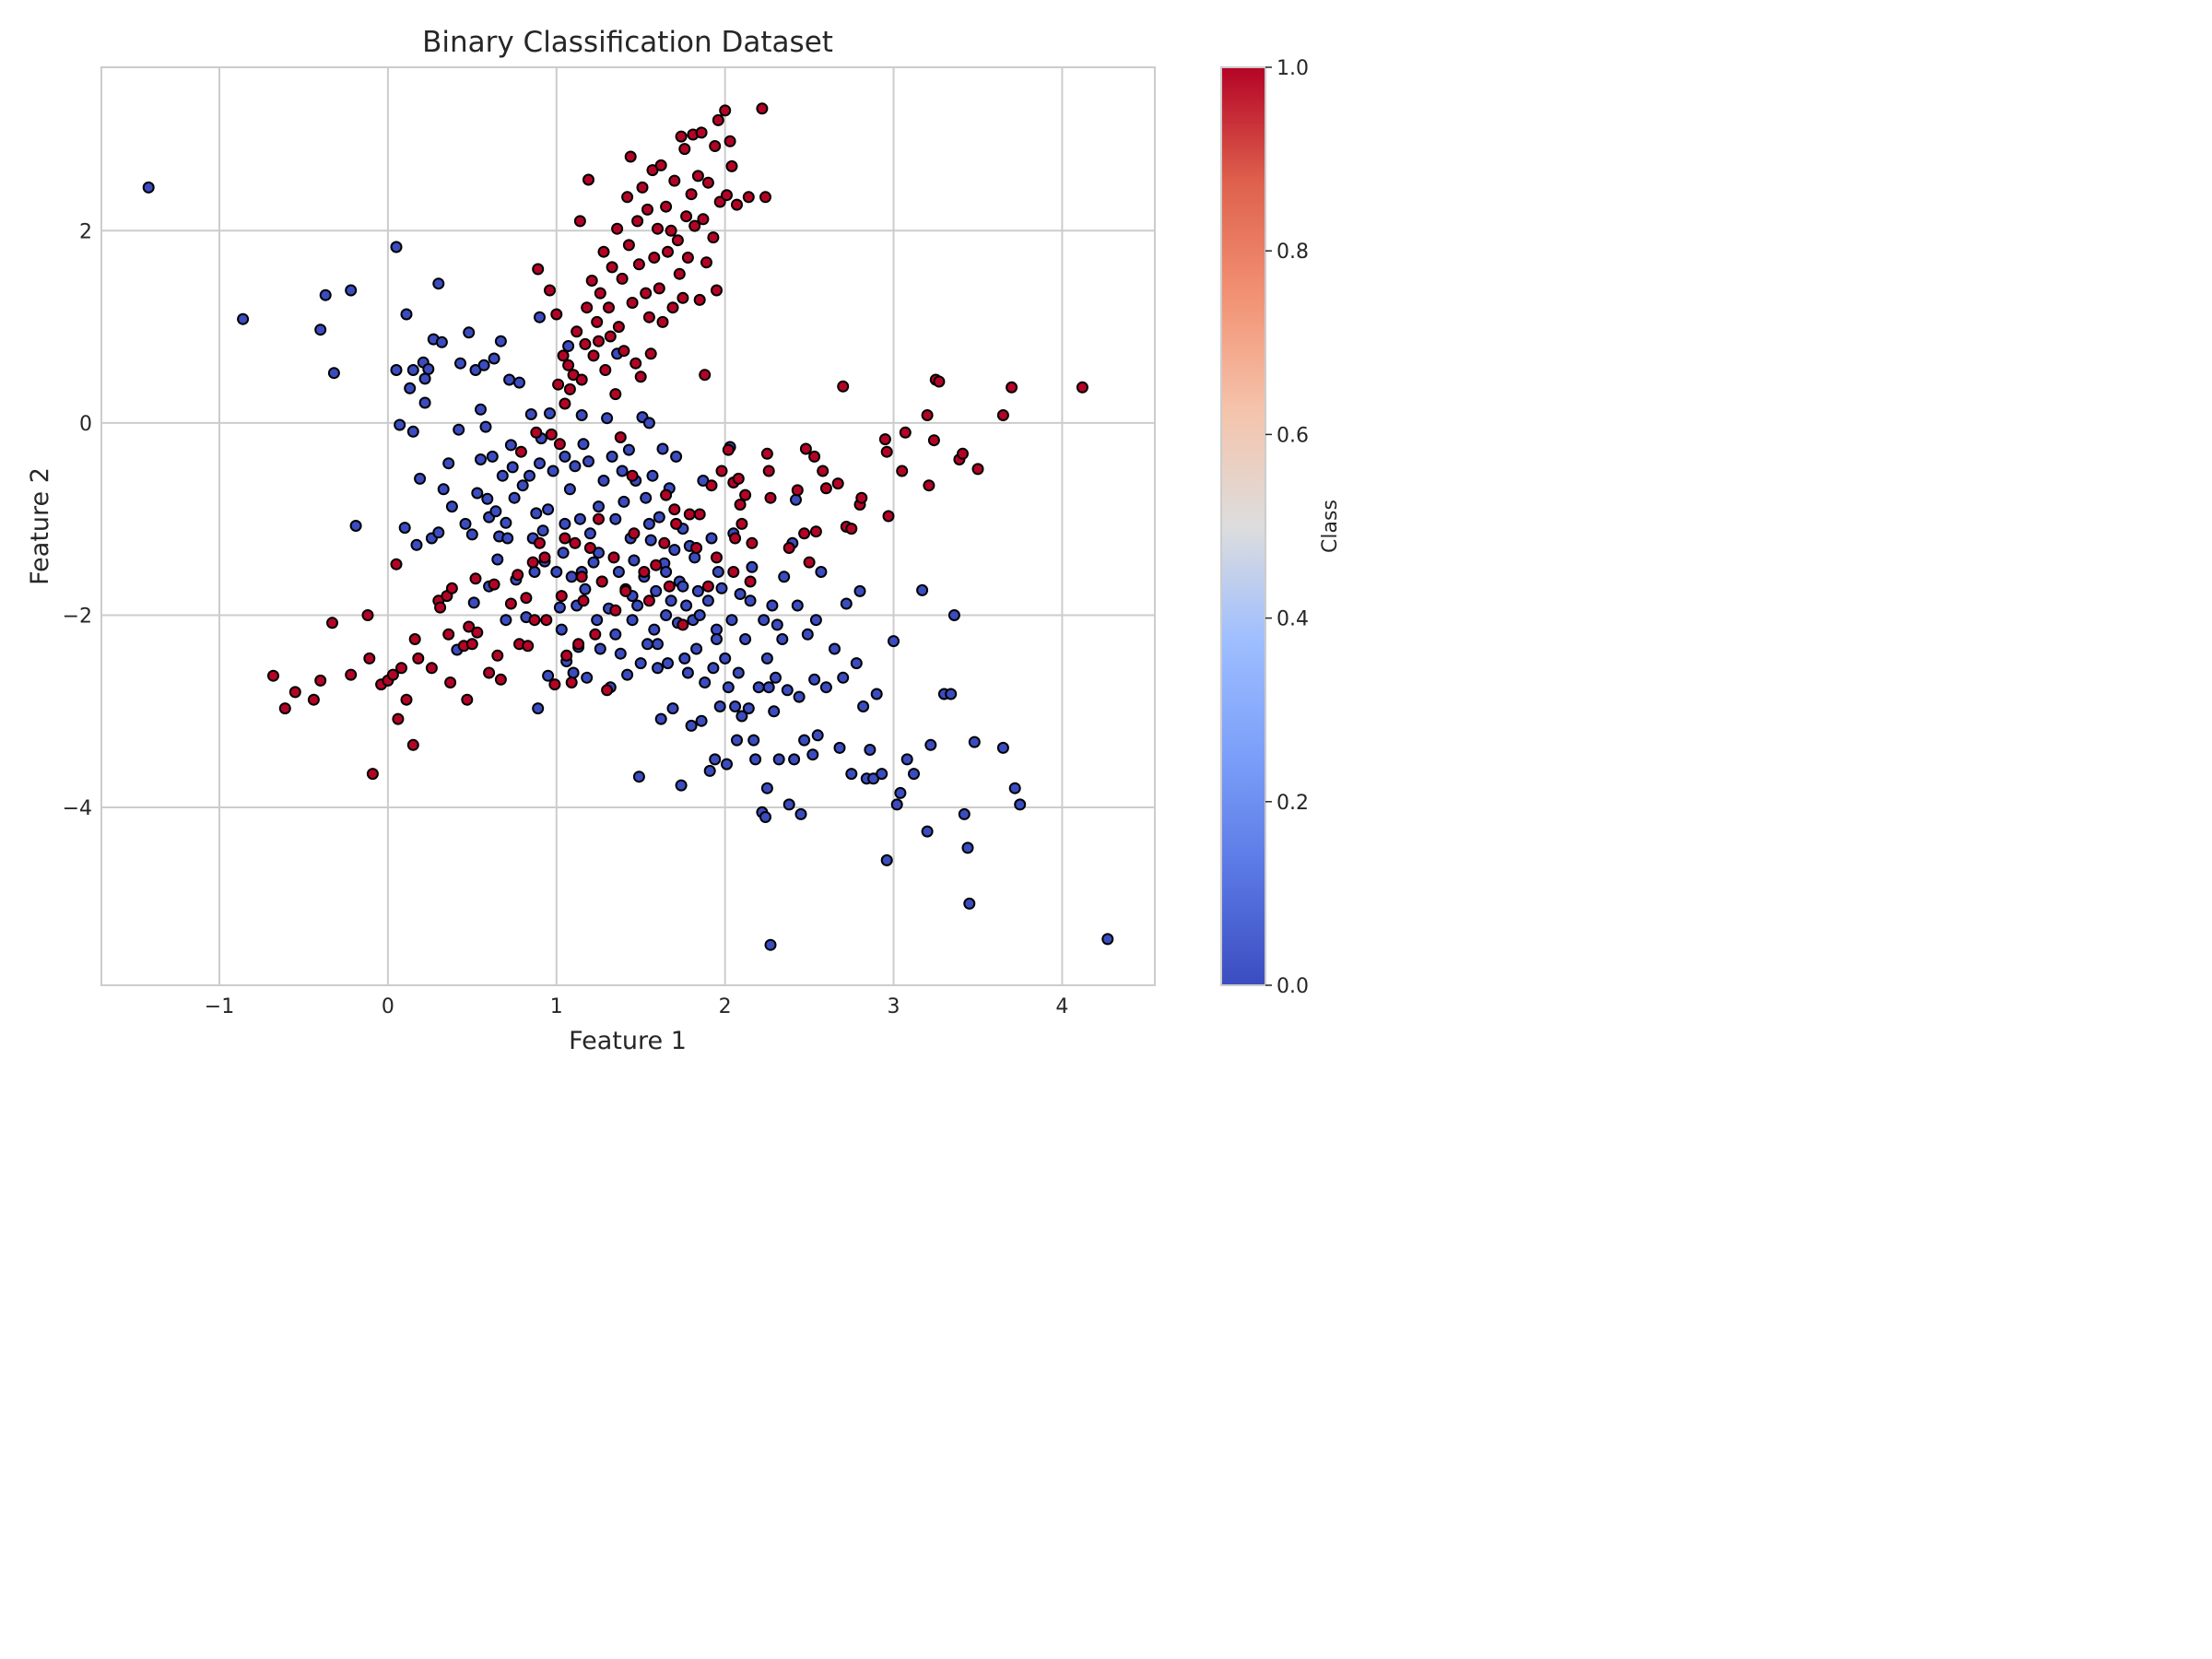 This screenshot has width=2212, height=1659. What do you see at coordinates (637, 1006) in the screenshot?
I see `x-axis-ticks: −1 0 1 2 3 4` at bounding box center [637, 1006].